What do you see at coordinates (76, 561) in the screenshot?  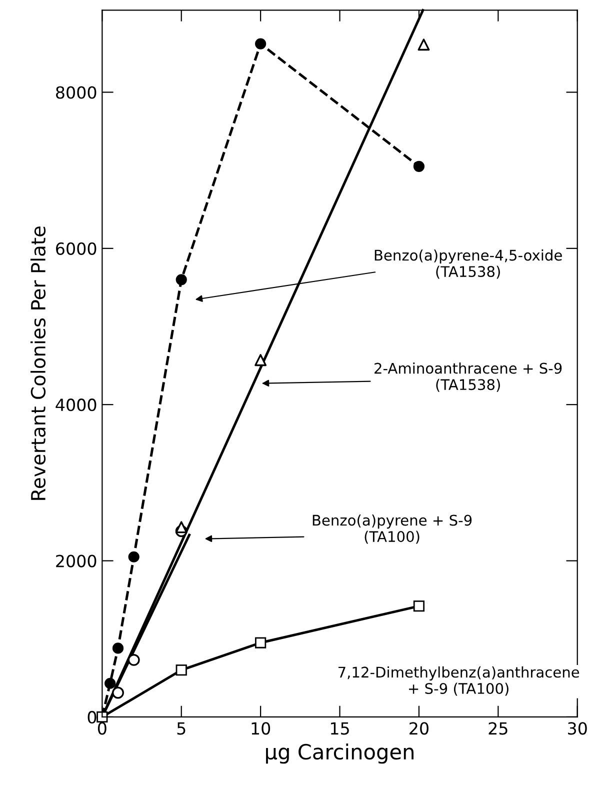 I see `y-tick-label: 2000` at bounding box center [76, 561].